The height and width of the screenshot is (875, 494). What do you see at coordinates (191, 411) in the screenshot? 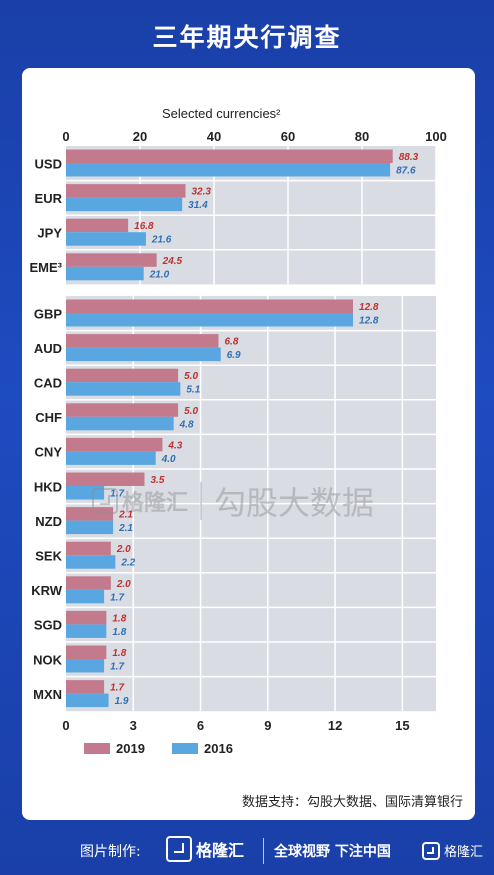
I see `data-label-2019-chf: 5.0` at bounding box center [191, 411].